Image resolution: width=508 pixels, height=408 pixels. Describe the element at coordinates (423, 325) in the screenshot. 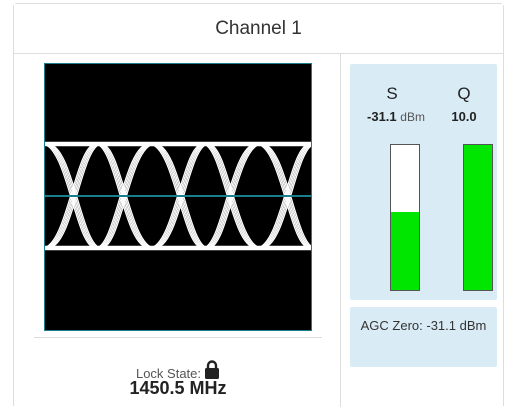

I see `agc-zero-text: AGC Zero: -31.1 dBm` at that location.